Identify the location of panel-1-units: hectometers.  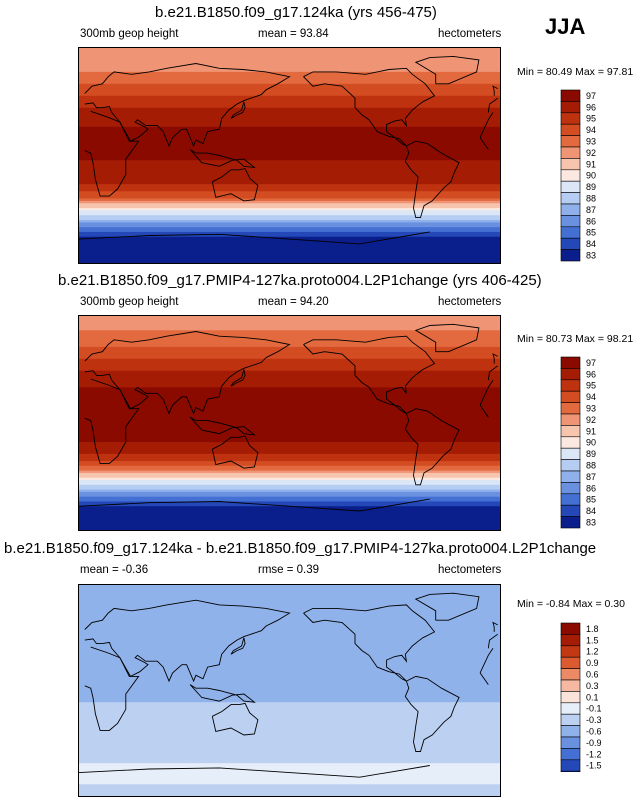
(470, 34).